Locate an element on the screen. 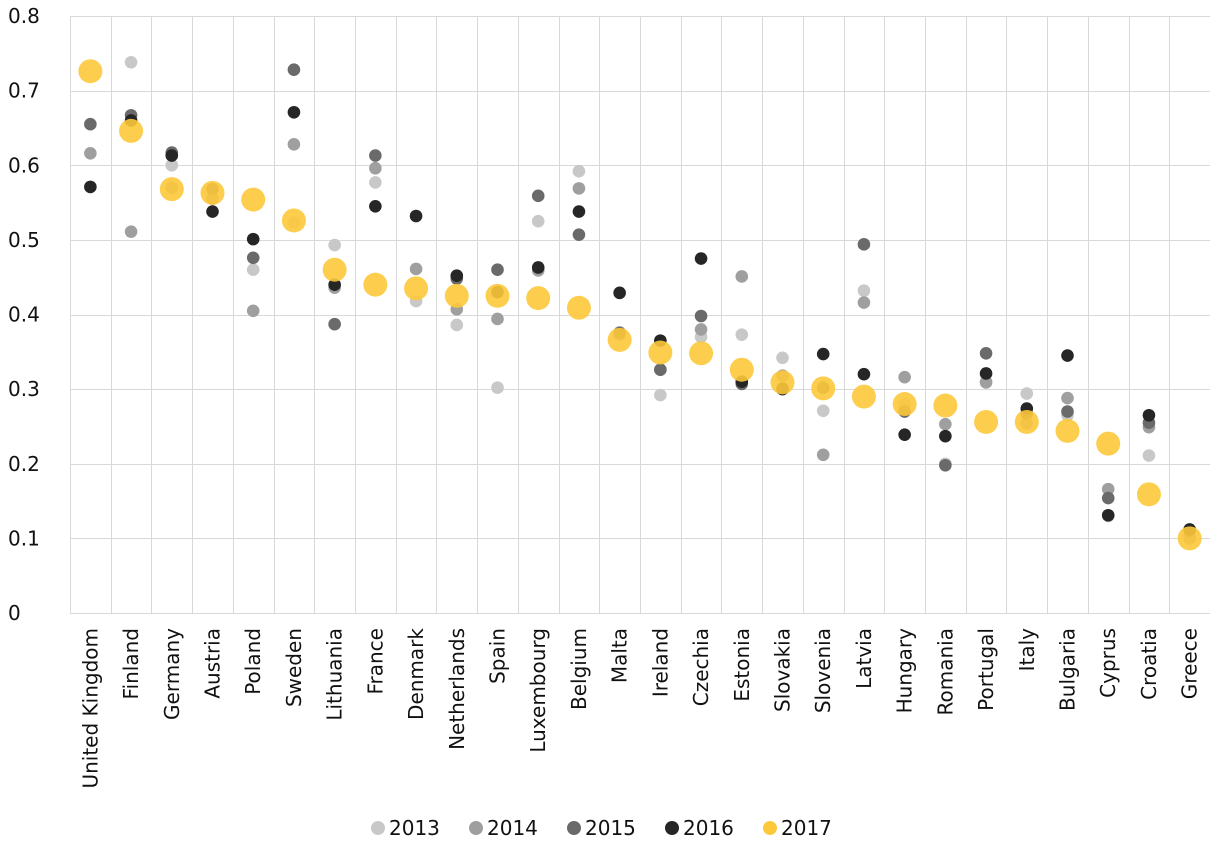 This screenshot has width=1210, height=850. x-tick-label: Czechia is located at coordinates (701, 667).